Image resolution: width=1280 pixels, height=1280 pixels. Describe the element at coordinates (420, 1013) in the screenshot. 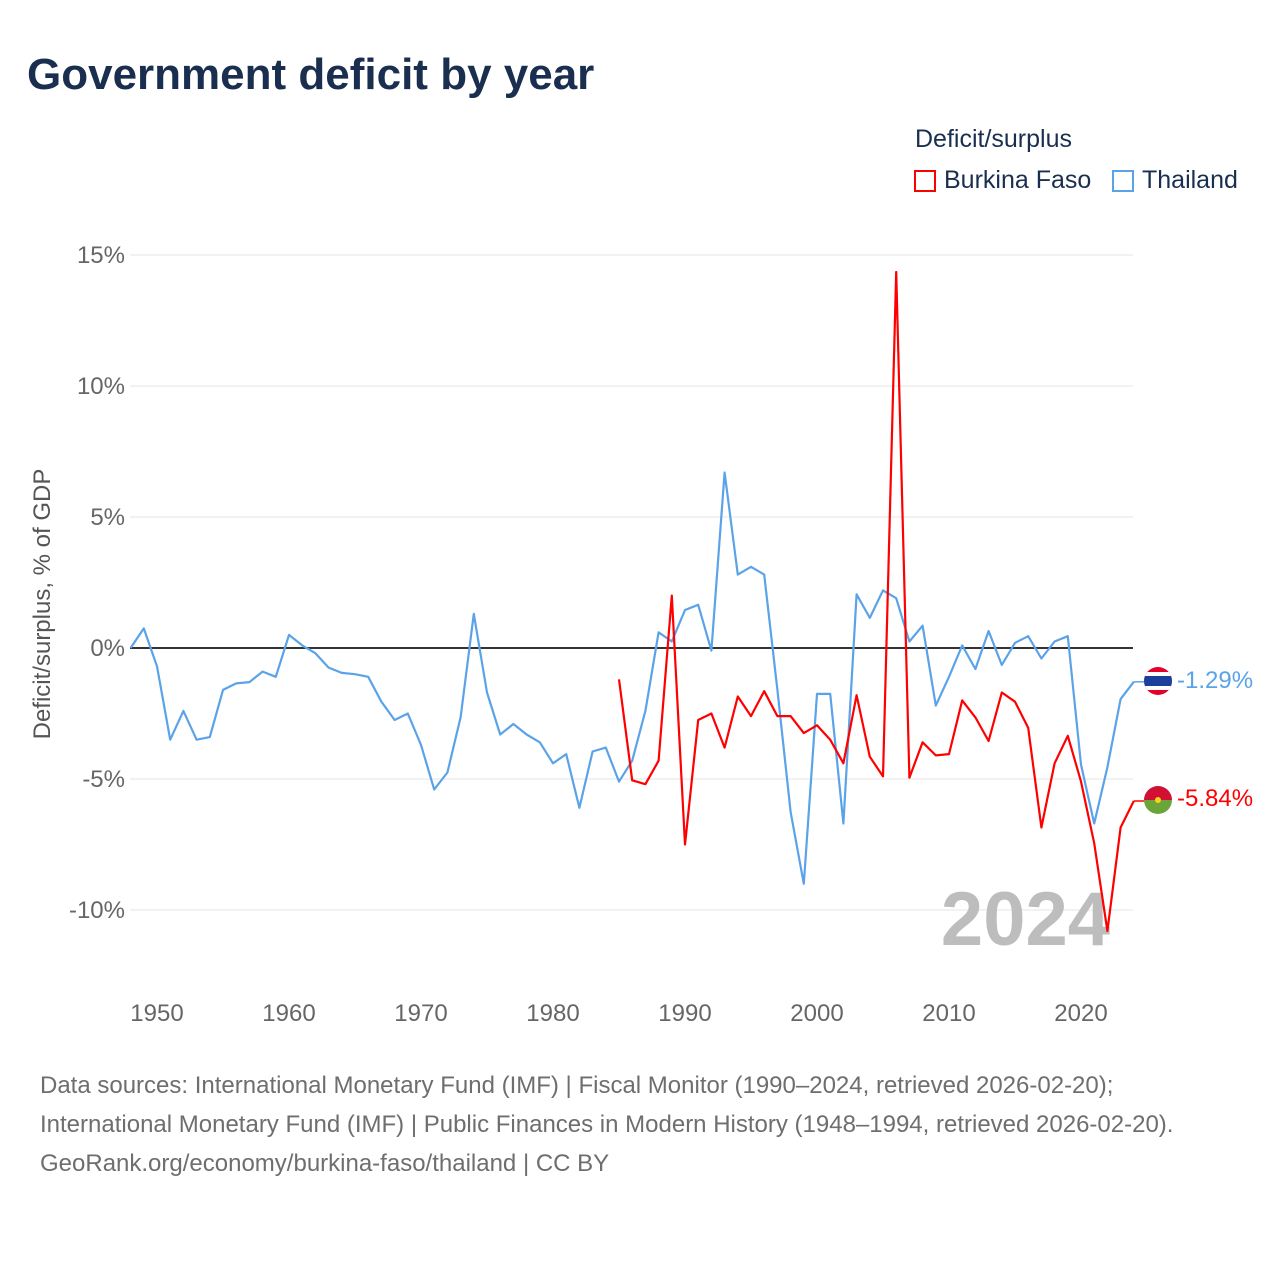

I see `x-tick-label: 1970` at that location.